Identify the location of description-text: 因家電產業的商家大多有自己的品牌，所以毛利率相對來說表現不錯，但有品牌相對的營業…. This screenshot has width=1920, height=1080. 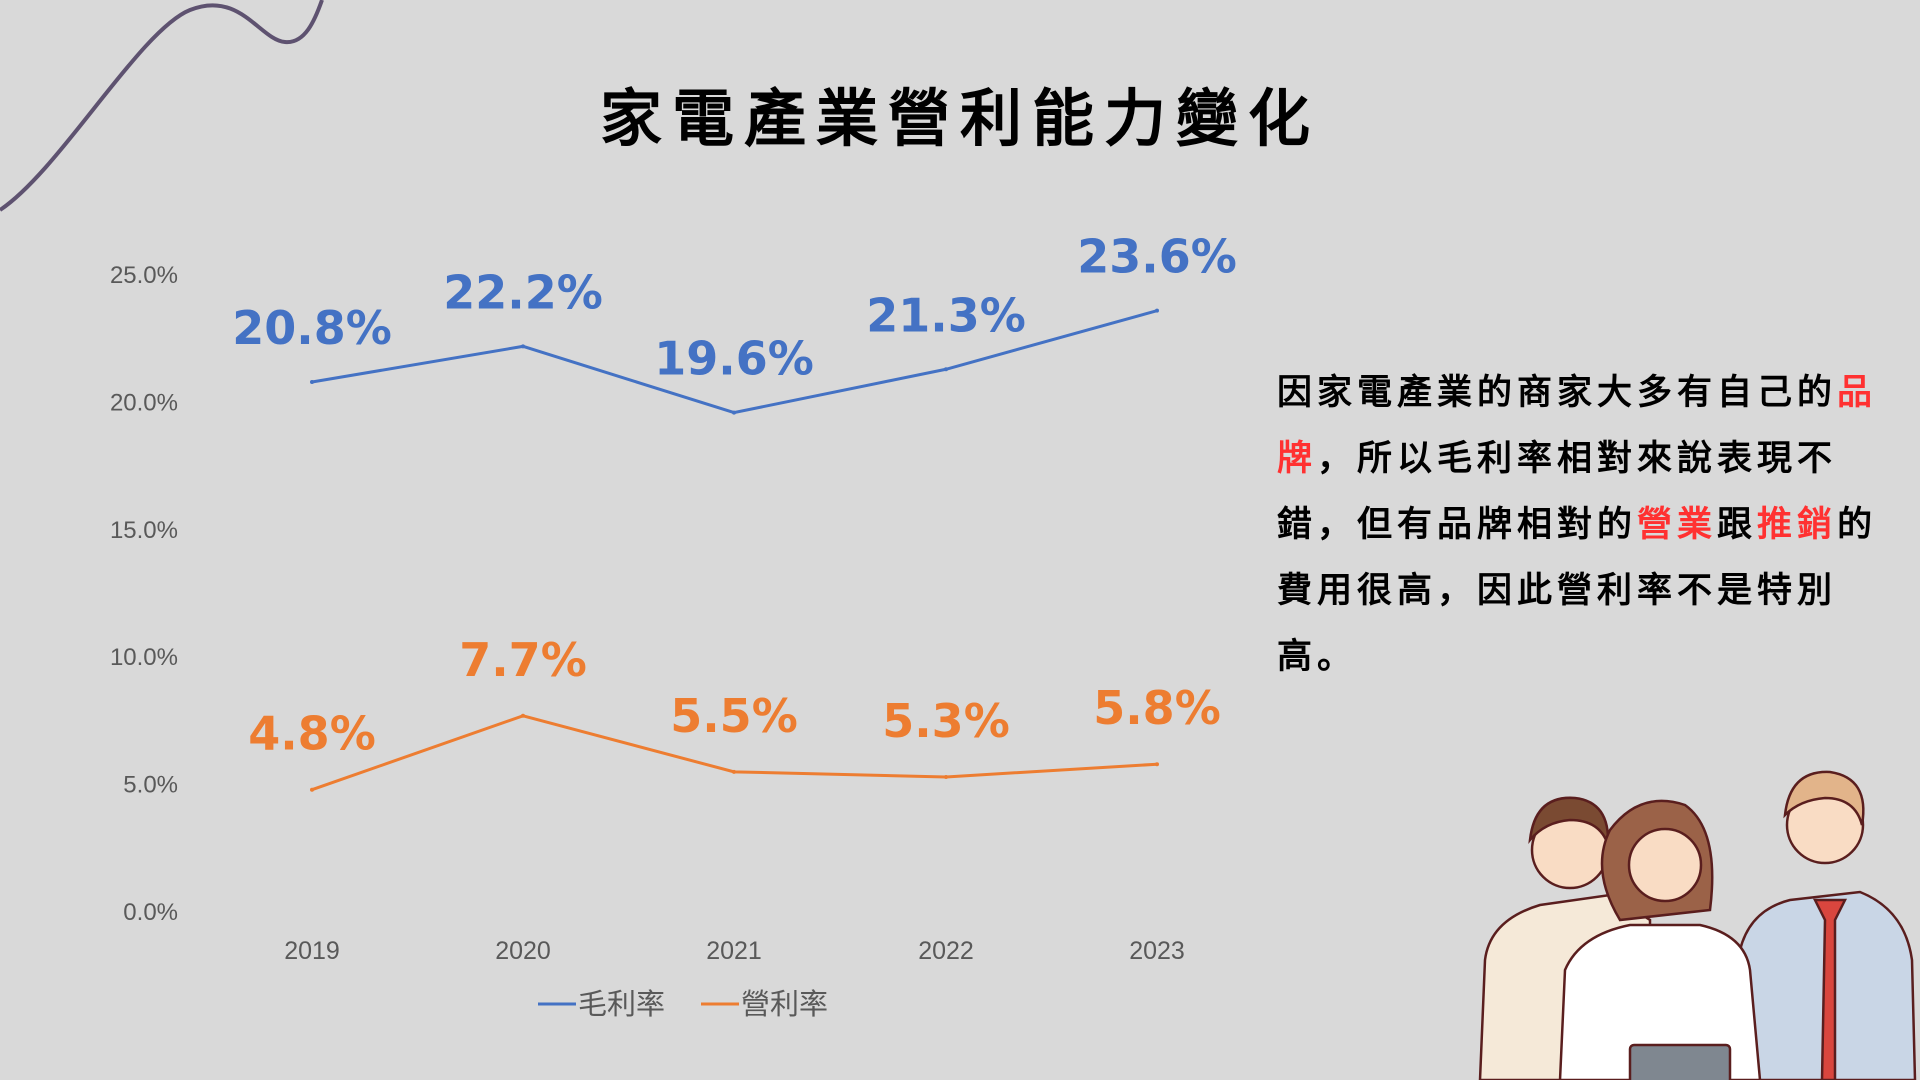
(1587, 525).